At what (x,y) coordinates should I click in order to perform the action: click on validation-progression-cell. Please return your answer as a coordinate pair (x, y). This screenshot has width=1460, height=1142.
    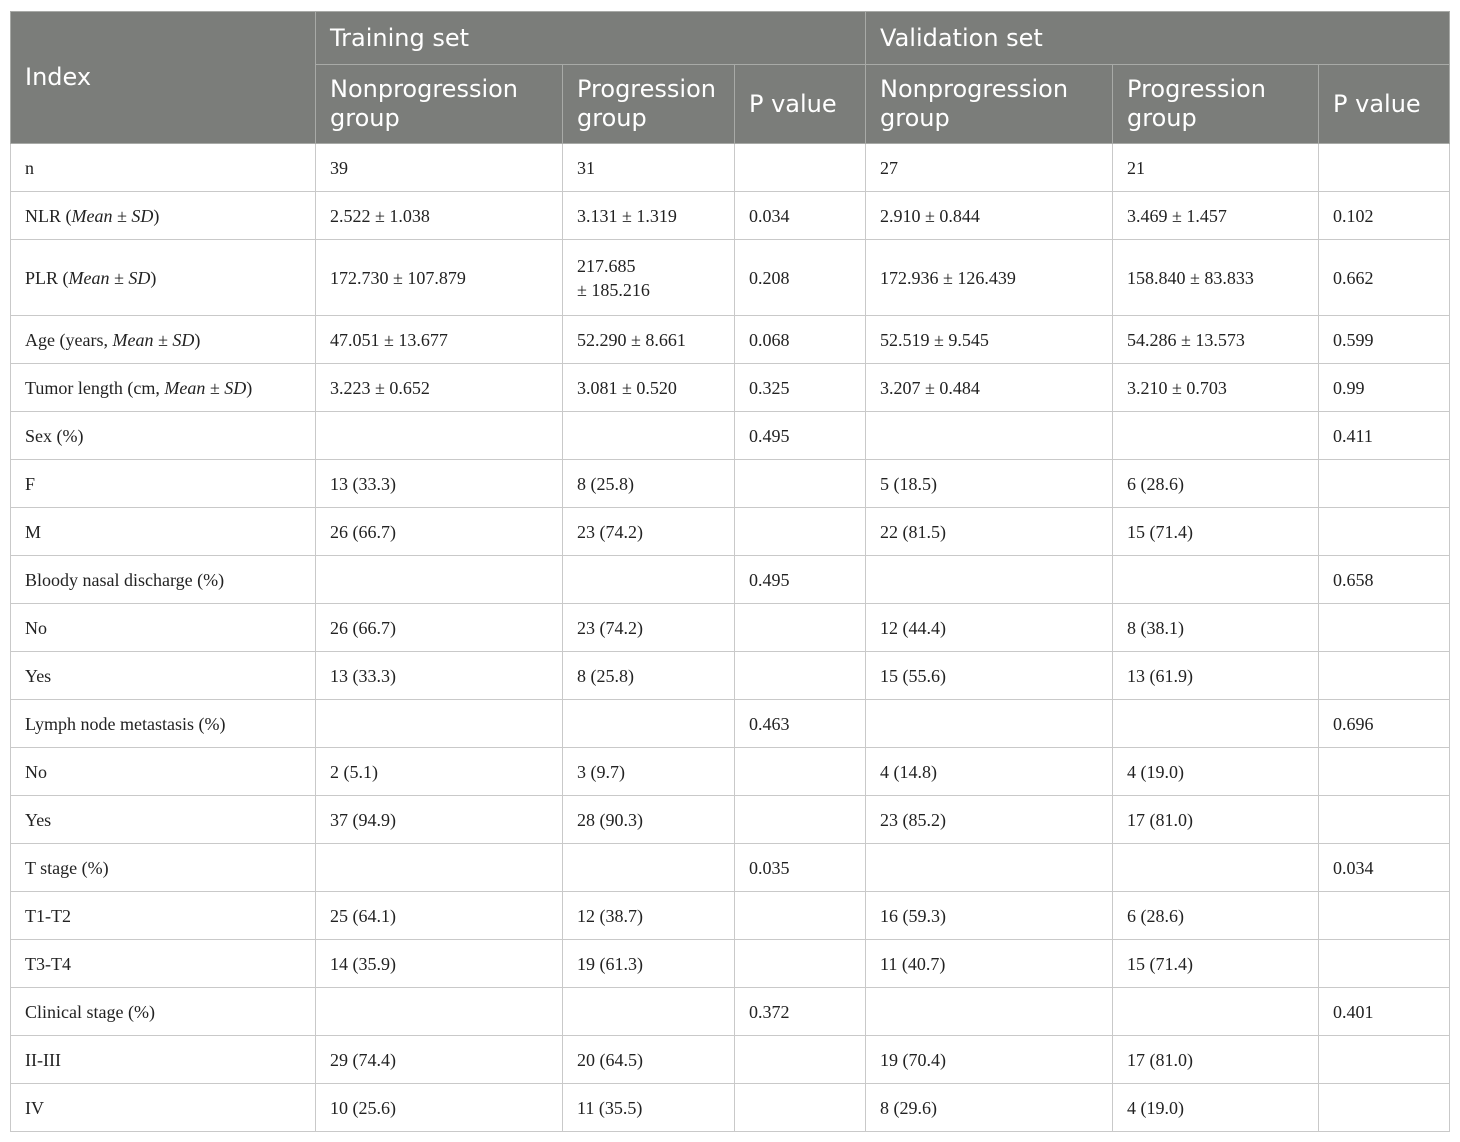
    Looking at the image, I should click on (1216, 723).